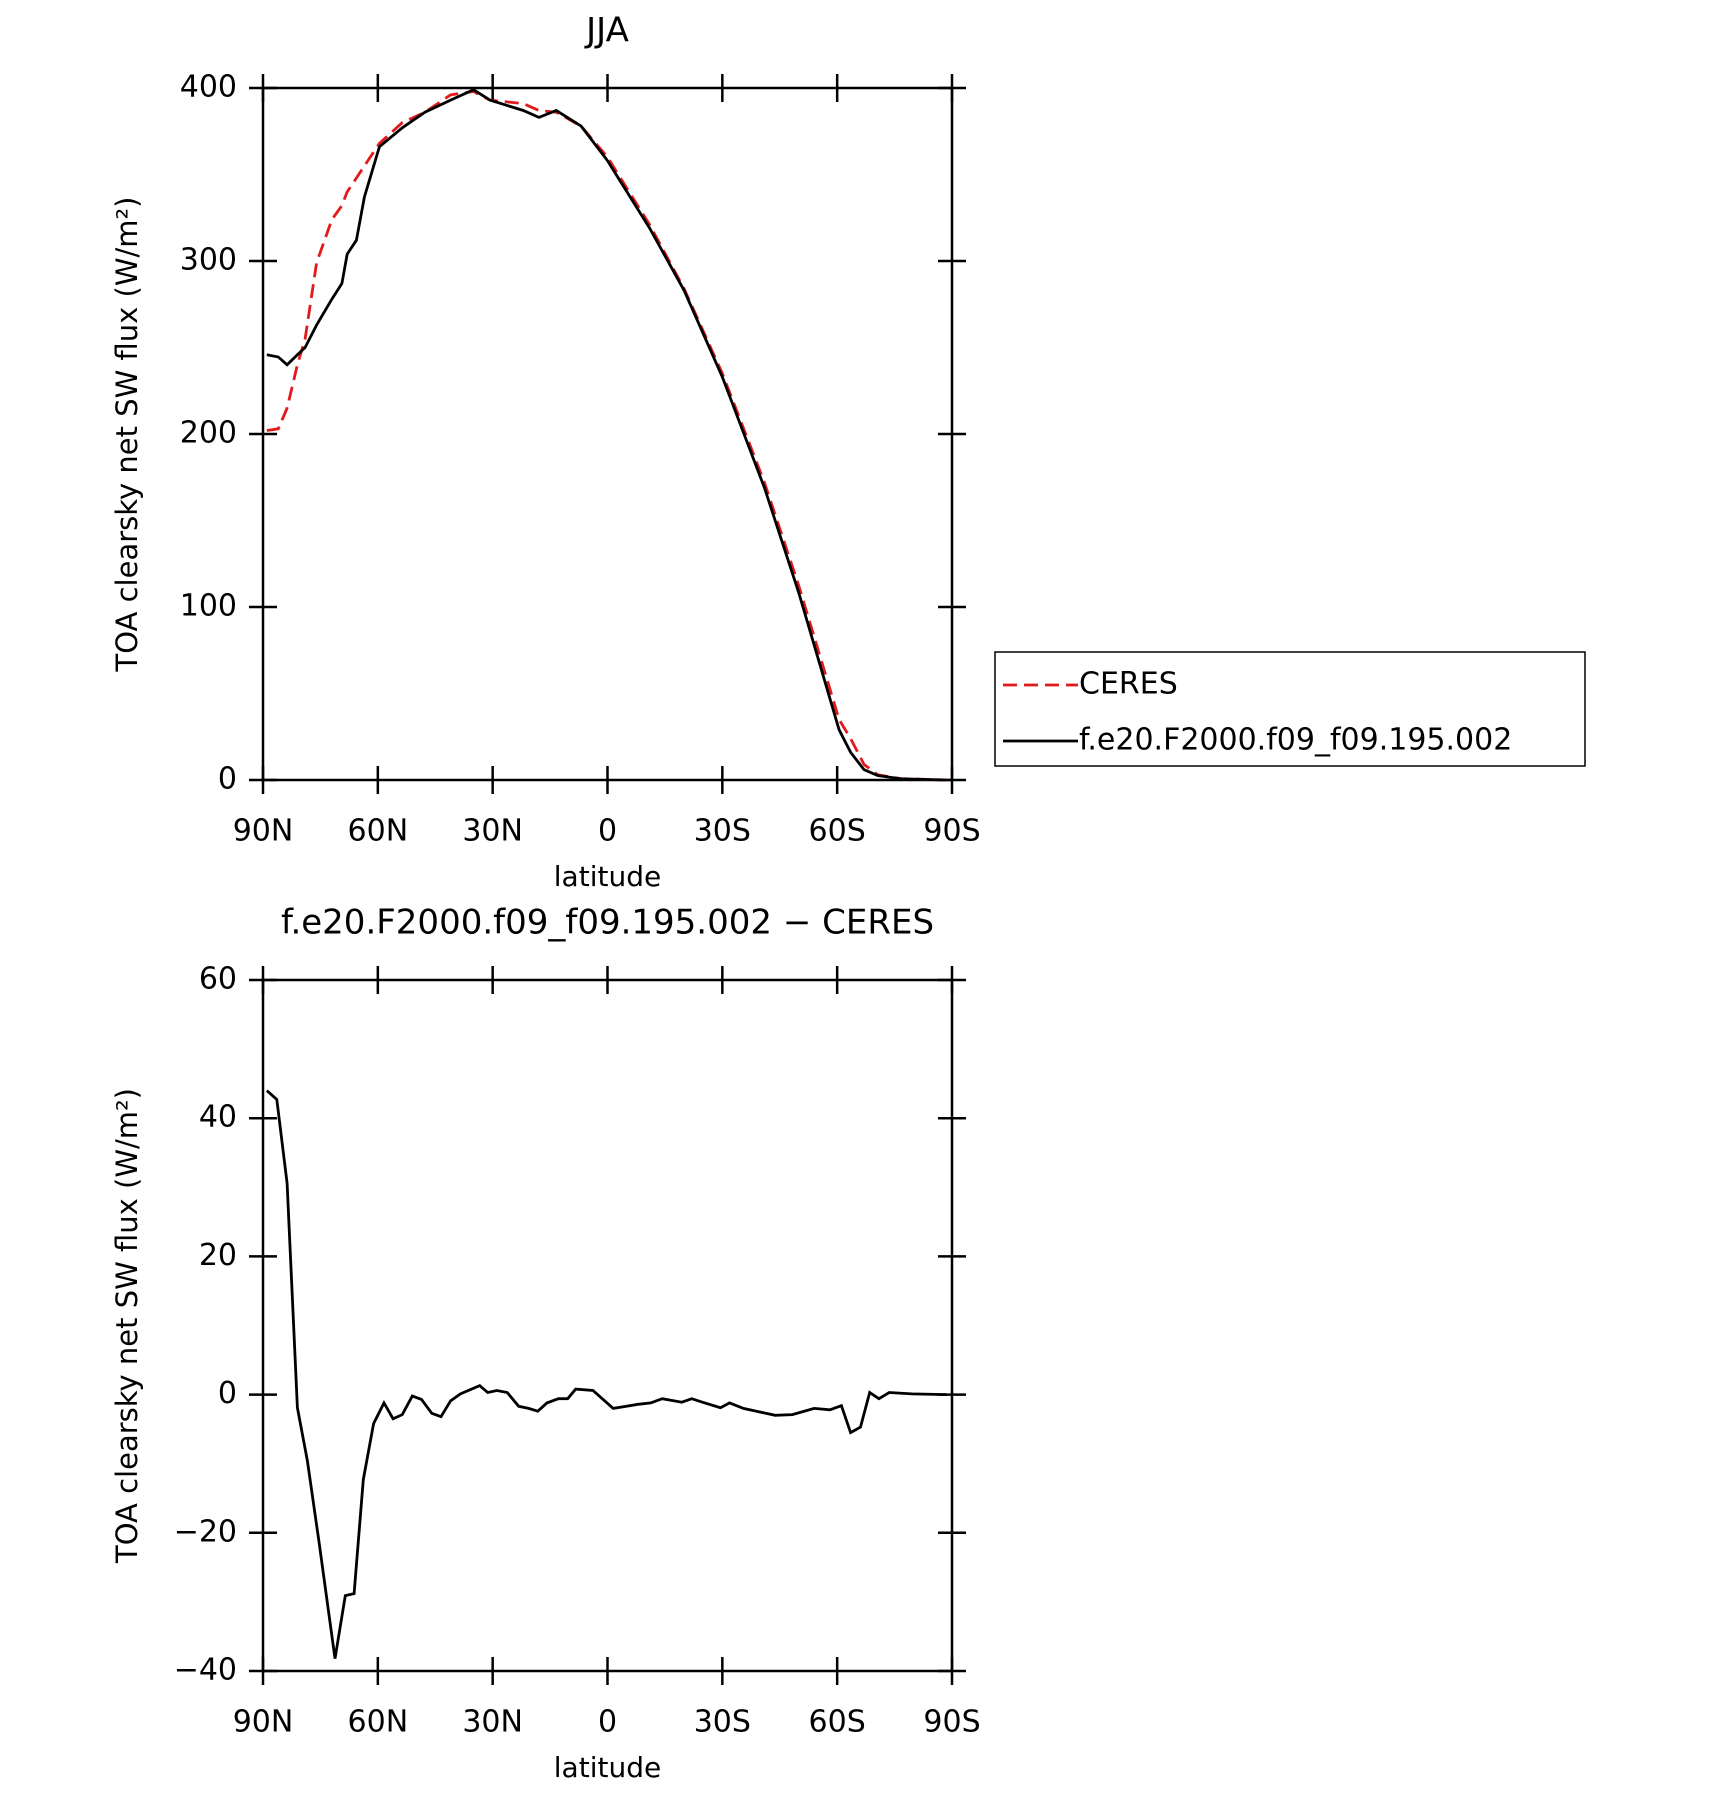  Describe the element at coordinates (607, 923) in the screenshot. I see `chart-title: f.e20.F2000.f09_f09.195.002 − CERES` at that location.